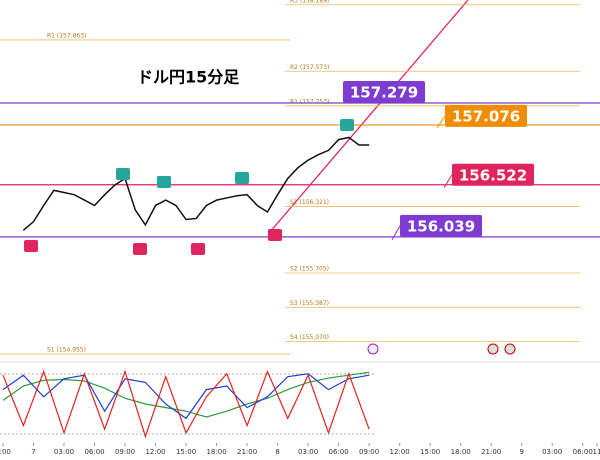 Image resolution: width=600 pixels, height=460 pixels. I want to click on pivot-label: R2 (157.573), so click(309, 67).